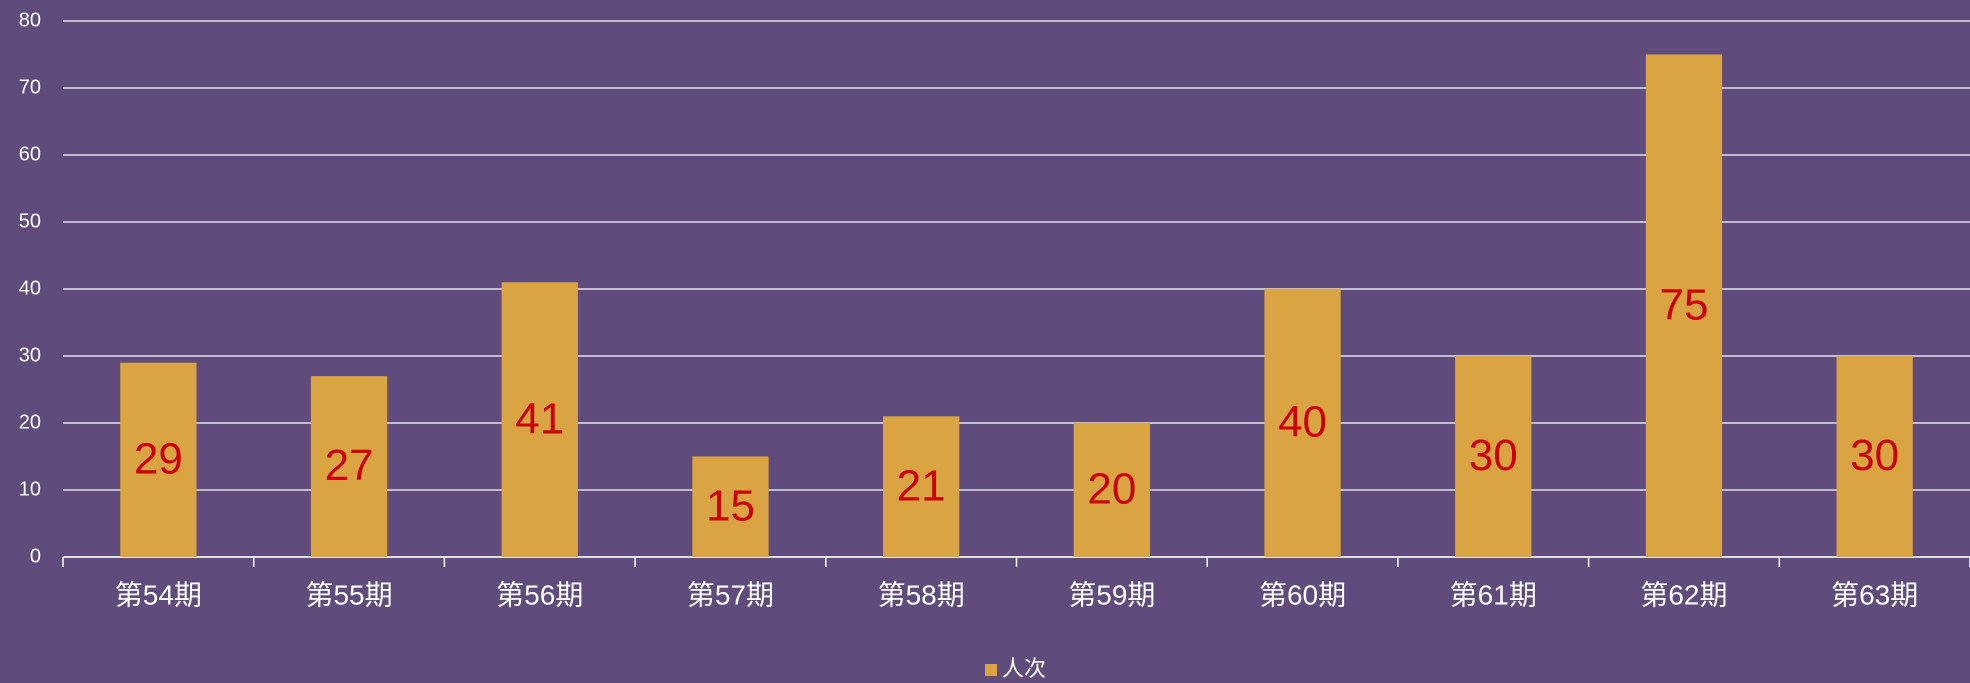  What do you see at coordinates (1493, 594) in the screenshot?
I see `x-tick-label: 第61期` at bounding box center [1493, 594].